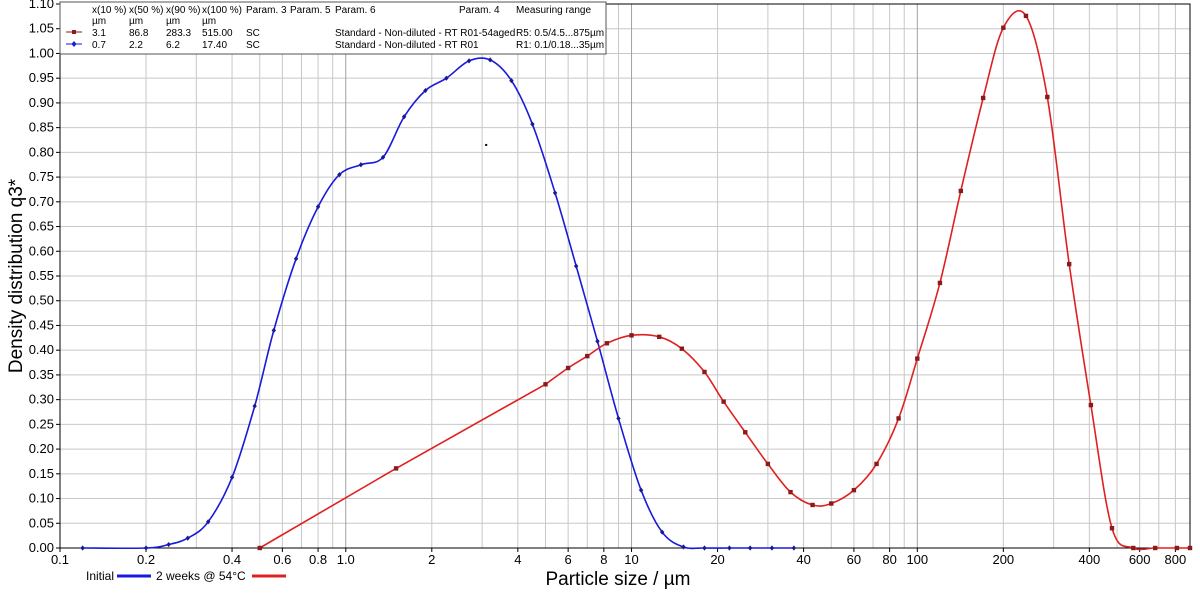  I want to click on x-axis-title: Particle size / µm, so click(617, 579).